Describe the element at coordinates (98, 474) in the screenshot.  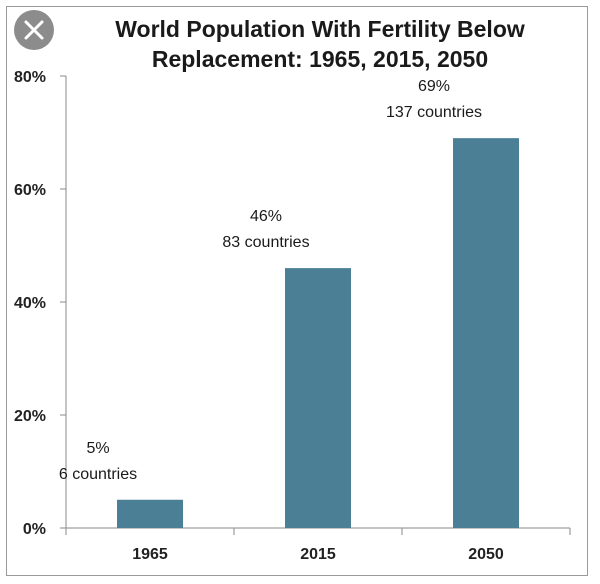
I see `data-label-countries: 6 countries` at that location.